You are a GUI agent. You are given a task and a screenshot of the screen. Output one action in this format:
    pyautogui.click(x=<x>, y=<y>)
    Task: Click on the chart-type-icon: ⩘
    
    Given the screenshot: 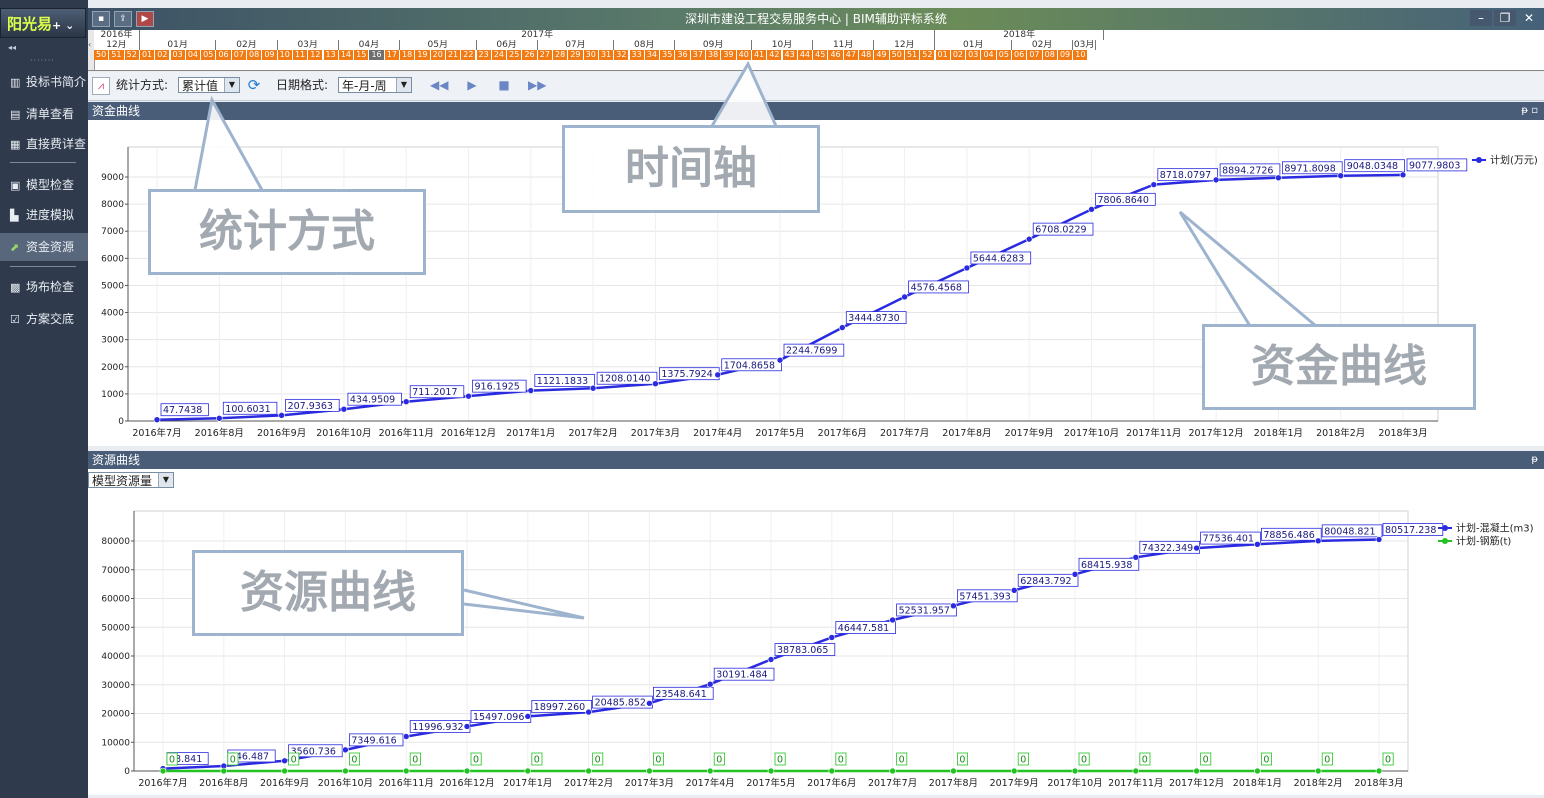 What is the action you would take?
    pyautogui.click(x=101, y=86)
    